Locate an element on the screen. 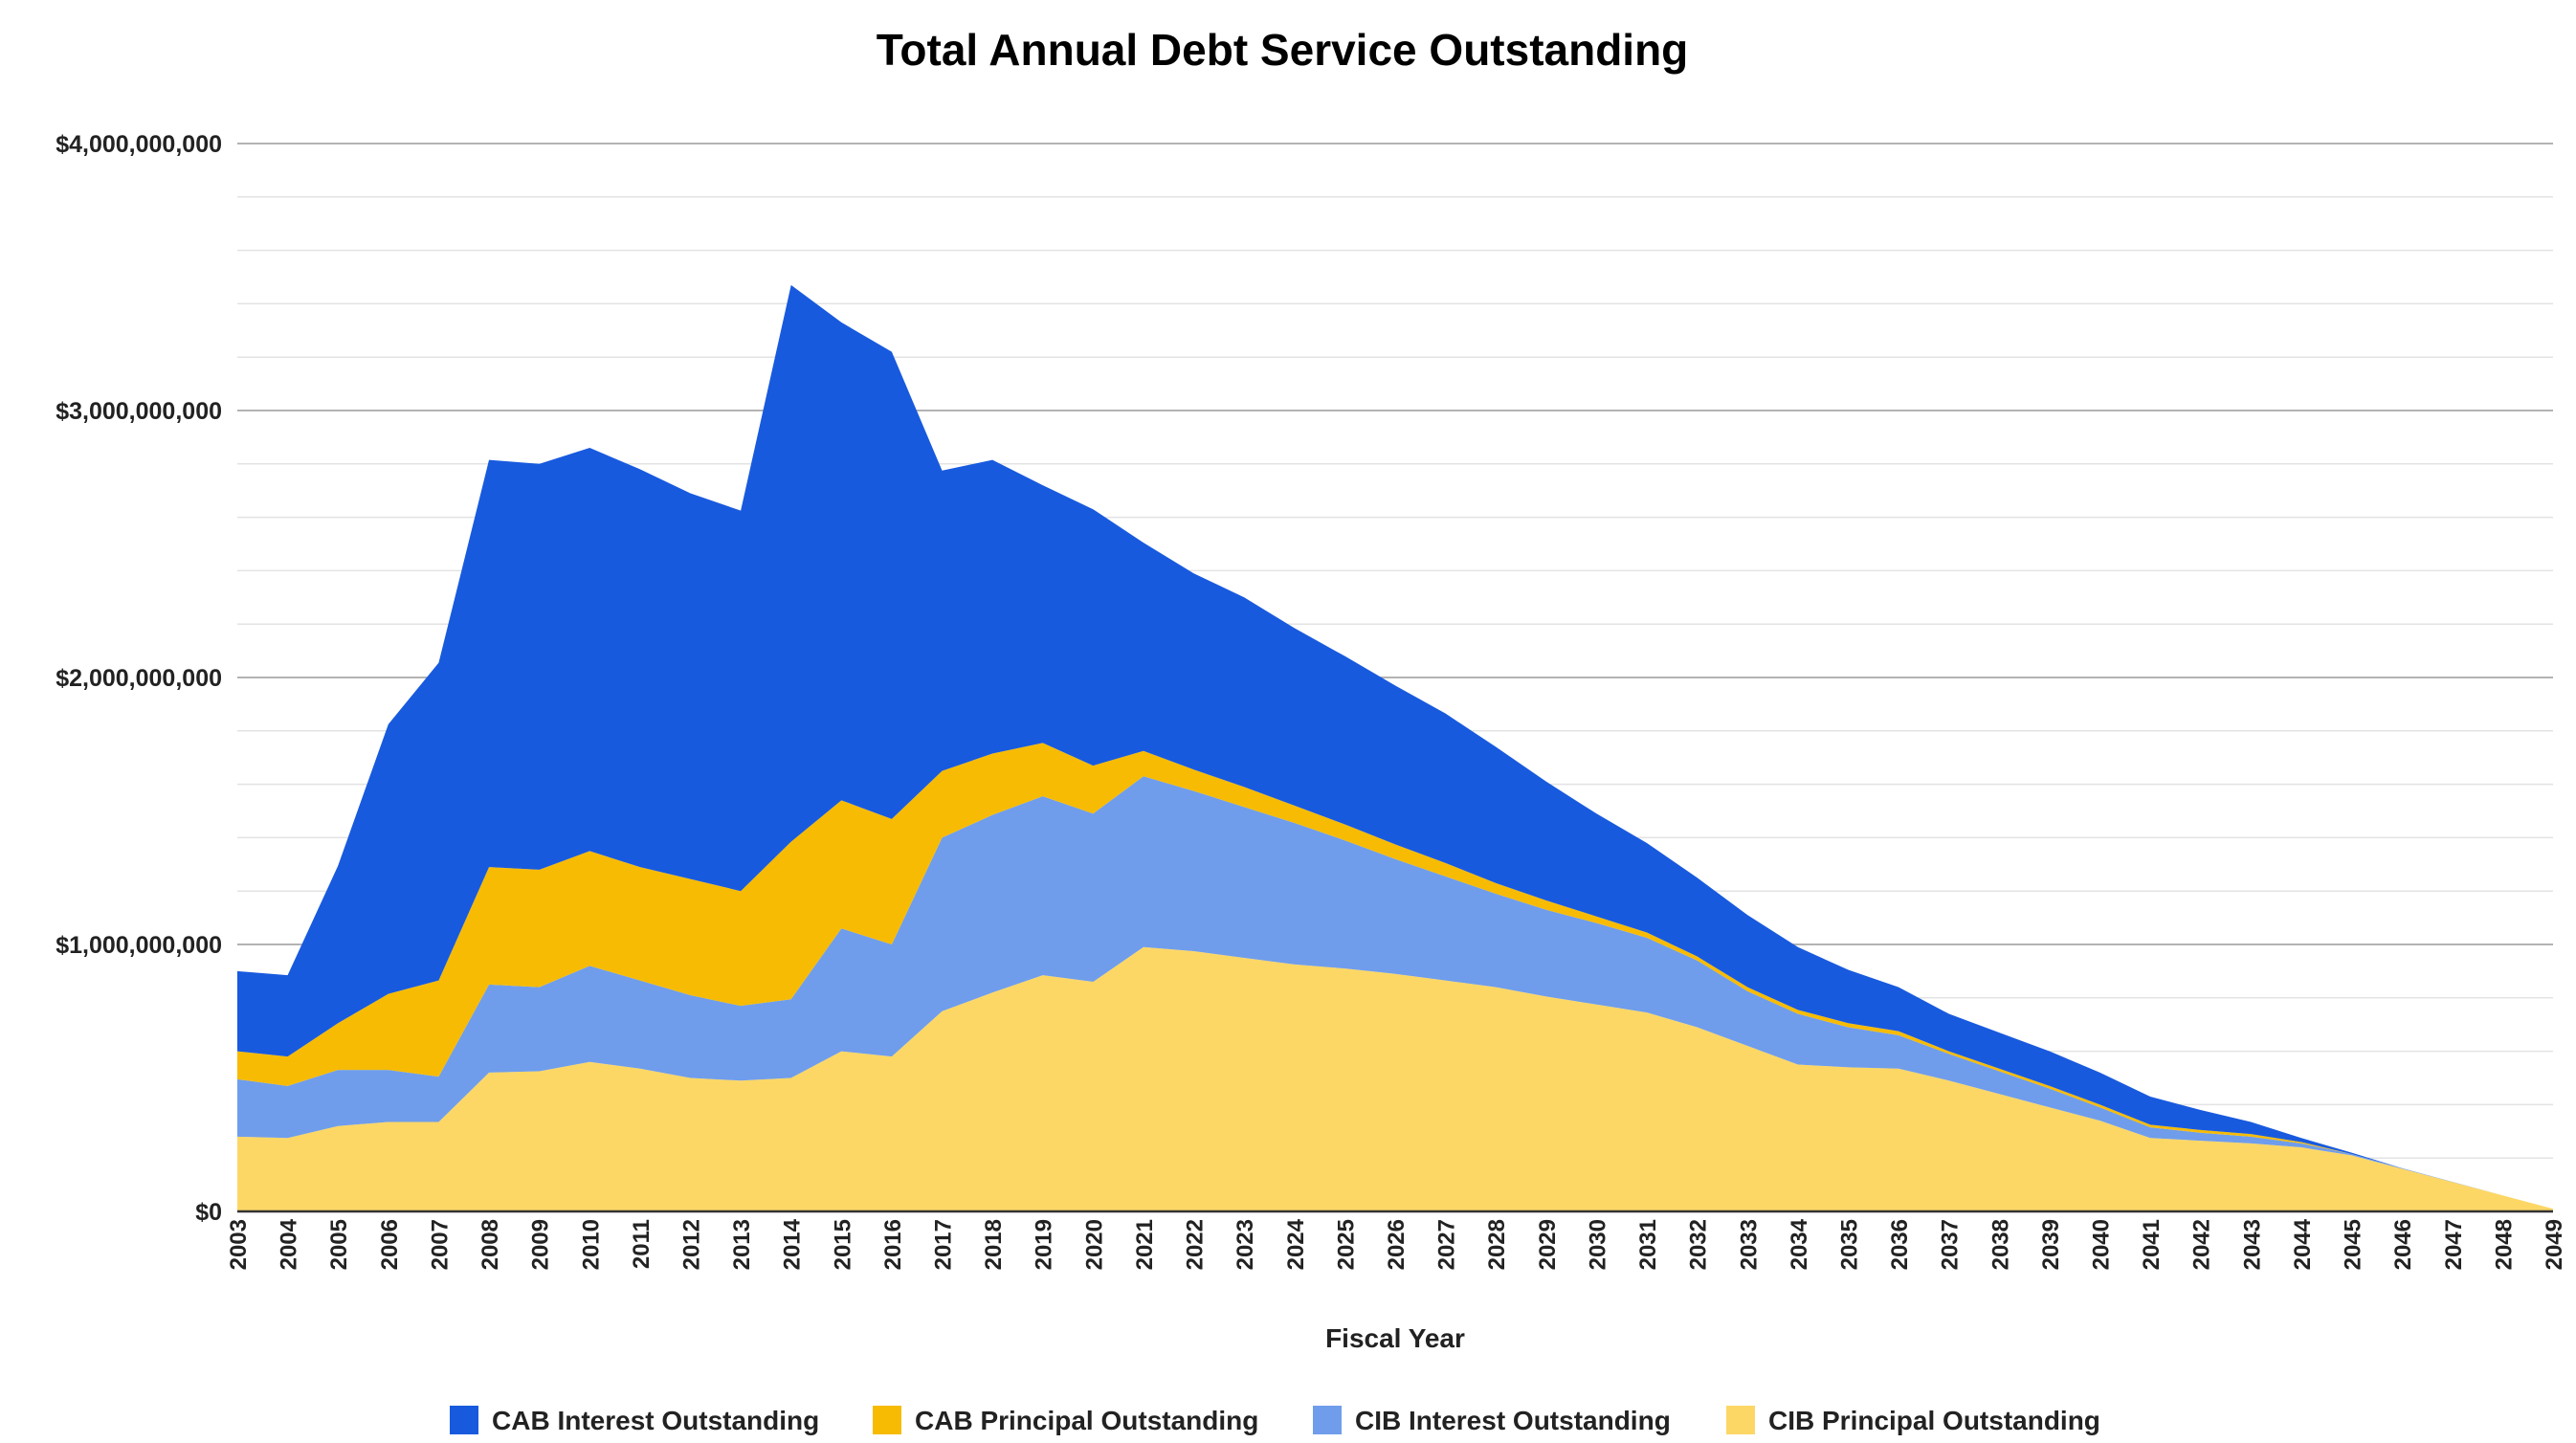 The height and width of the screenshot is (1443, 2576). legend-item: CIB Interest Outstanding is located at coordinates (1492, 1420).